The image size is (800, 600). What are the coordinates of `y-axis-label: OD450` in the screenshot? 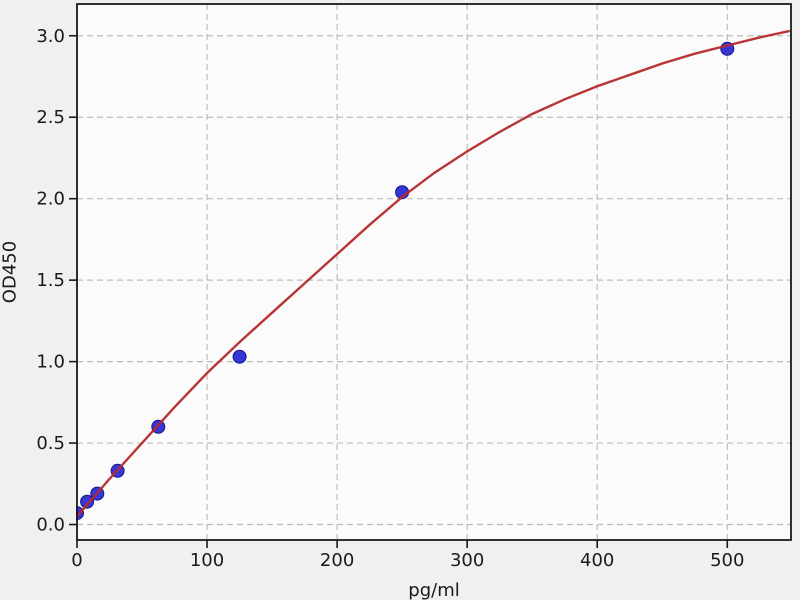 It's located at (10, 272).